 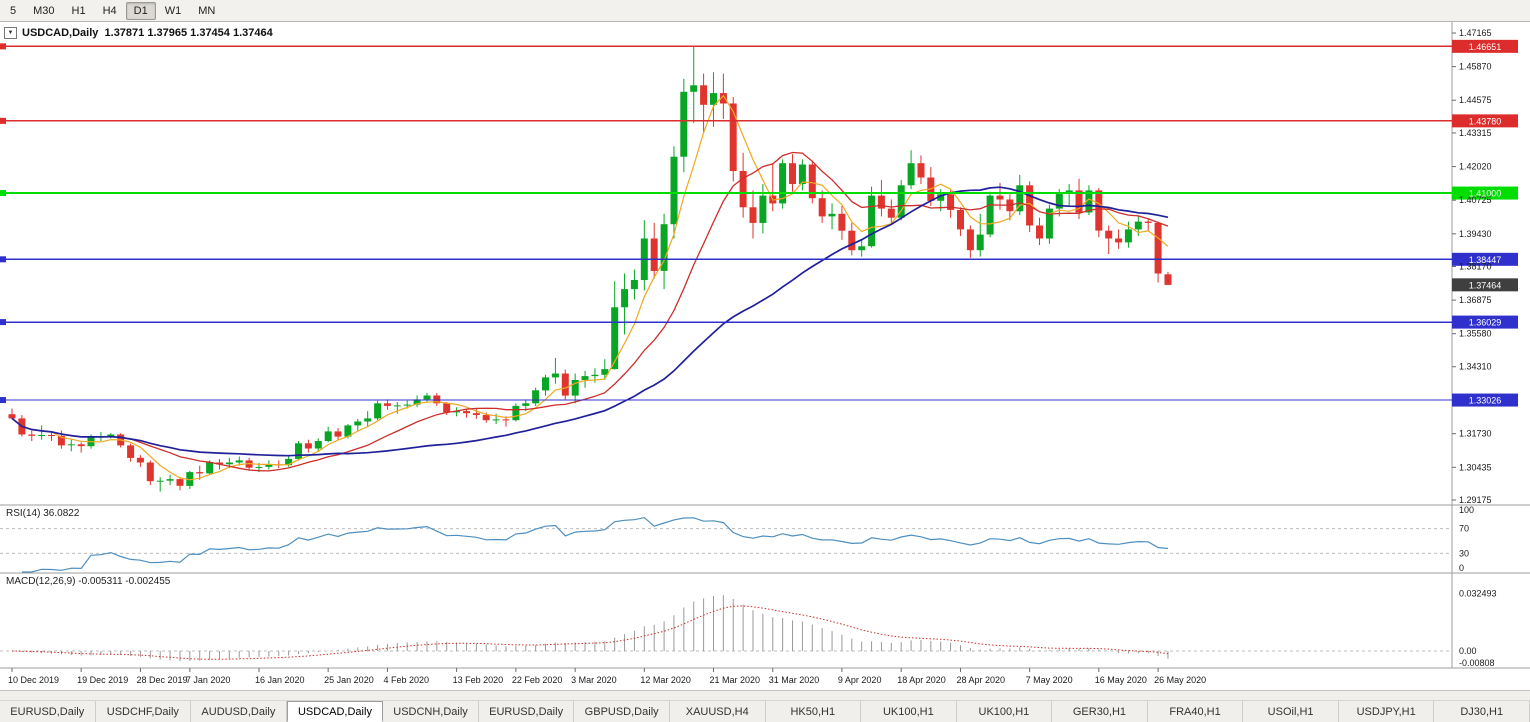 I want to click on rsi-panel, so click(x=726, y=544).